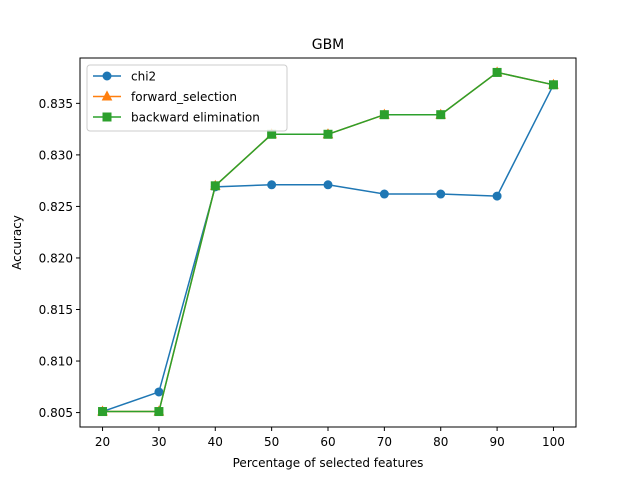 The width and height of the screenshot is (640, 480). Describe the element at coordinates (328, 45) in the screenshot. I see `chart-title: GBM` at that location.